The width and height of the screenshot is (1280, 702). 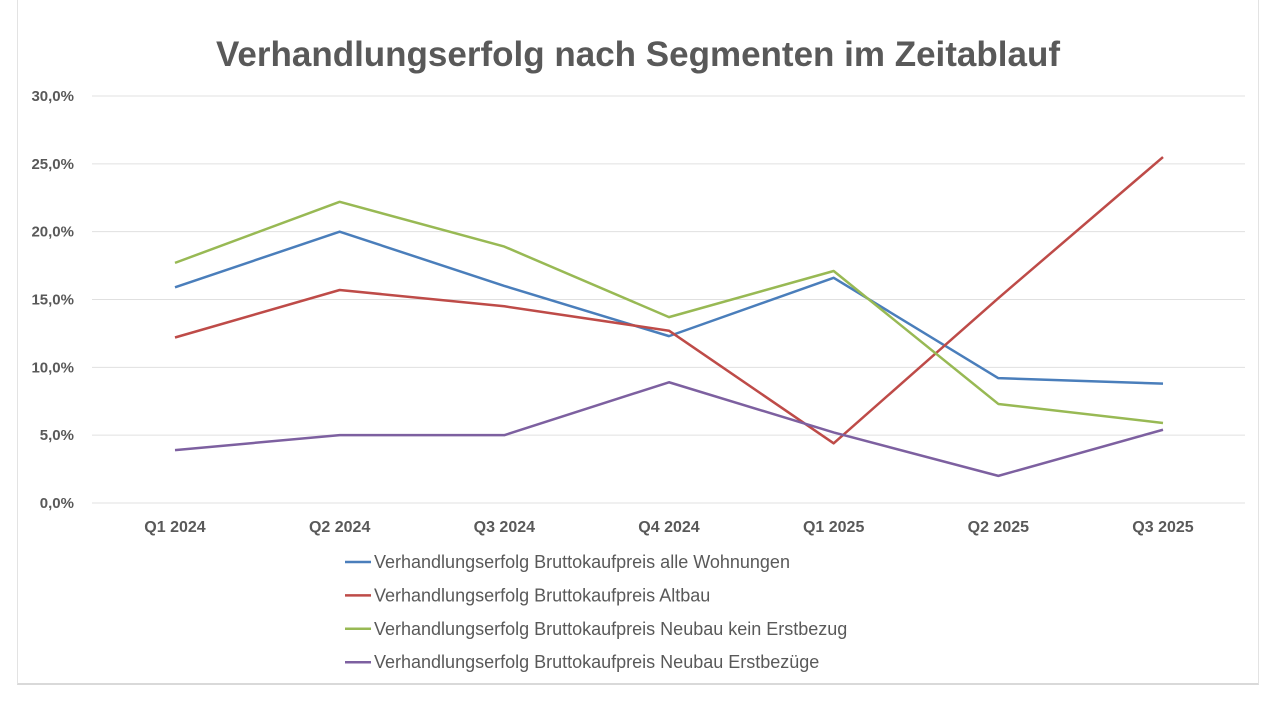 I want to click on y-tick-label: 10,0%, so click(x=52, y=367).